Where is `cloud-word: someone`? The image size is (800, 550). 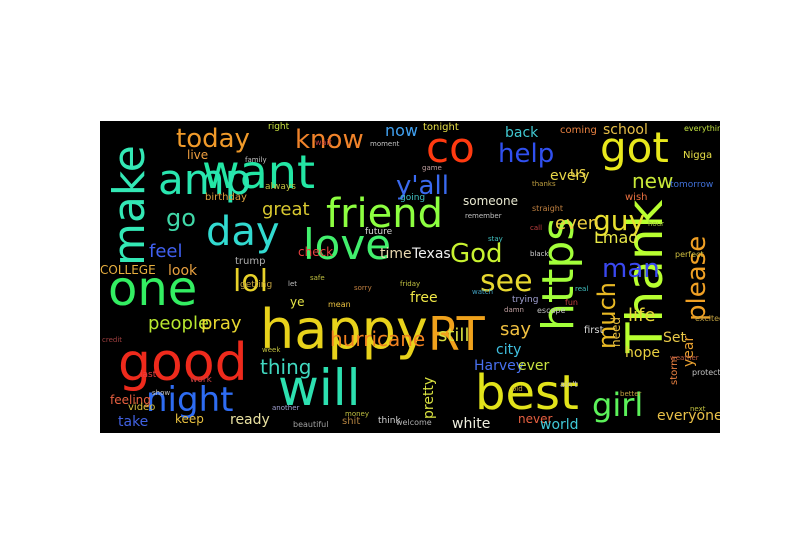
cloud-word: someone is located at coordinates (490, 201).